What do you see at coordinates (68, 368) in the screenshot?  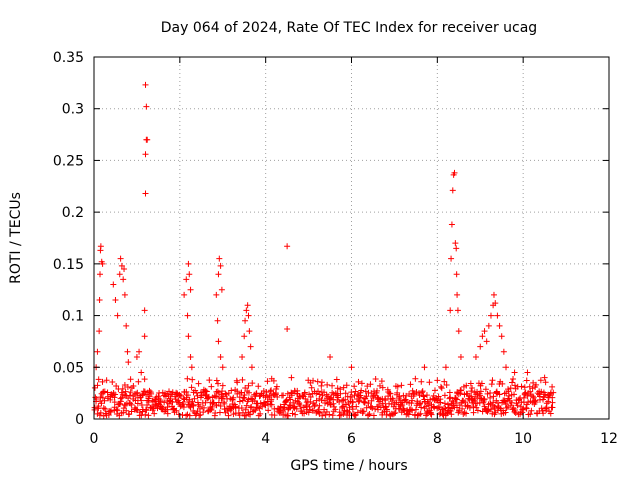 I see `y-tick-label: 0.05` at bounding box center [68, 368].